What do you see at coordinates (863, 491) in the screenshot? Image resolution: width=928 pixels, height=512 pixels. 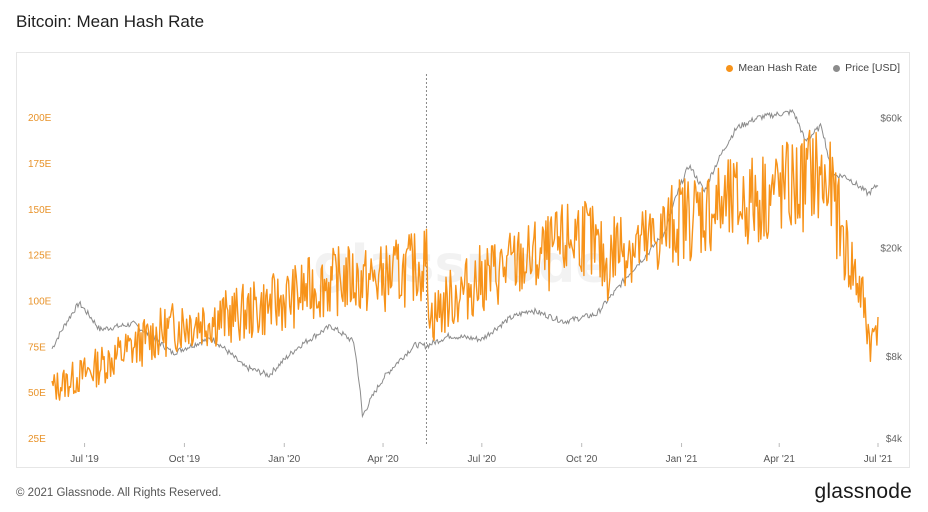 I see `glassnode-logo: glassnode` at bounding box center [863, 491].